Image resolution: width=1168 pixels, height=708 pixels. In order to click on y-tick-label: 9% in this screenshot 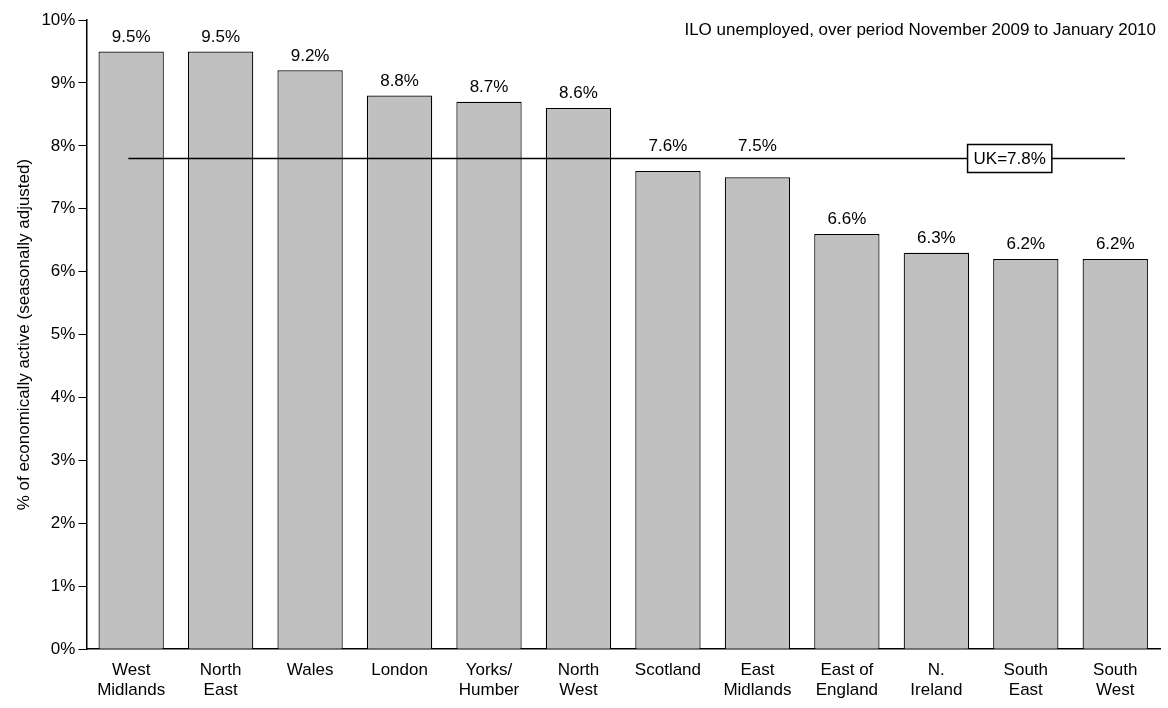, I will do `click(63, 82)`.